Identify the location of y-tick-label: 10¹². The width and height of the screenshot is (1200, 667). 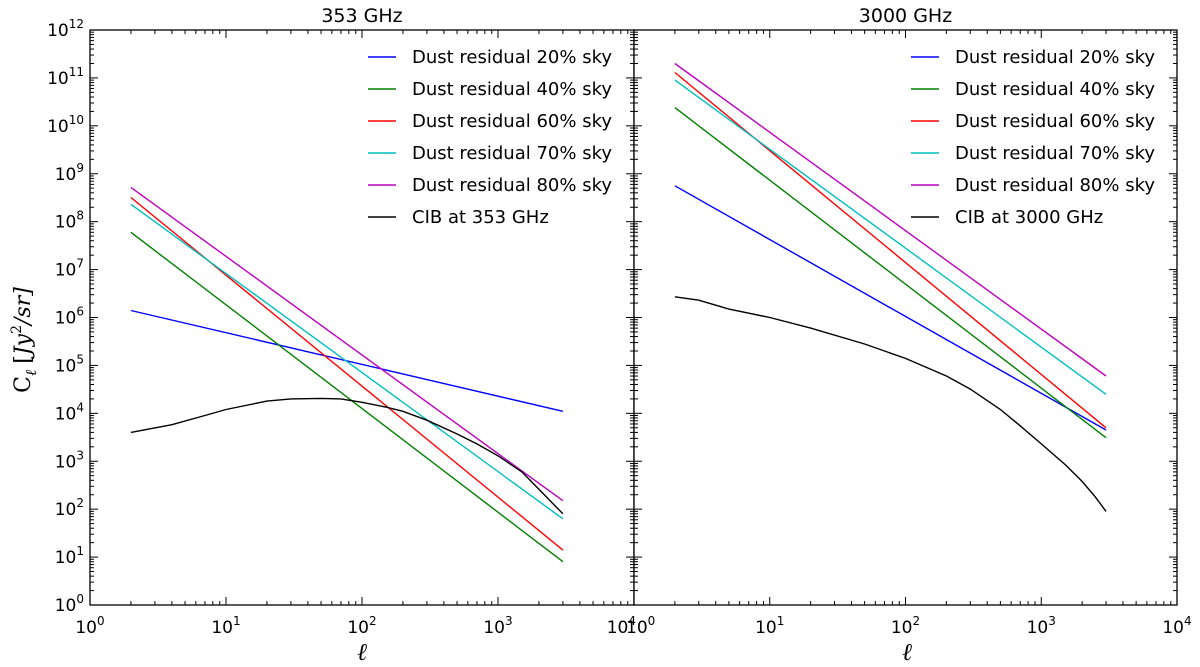
(65, 29).